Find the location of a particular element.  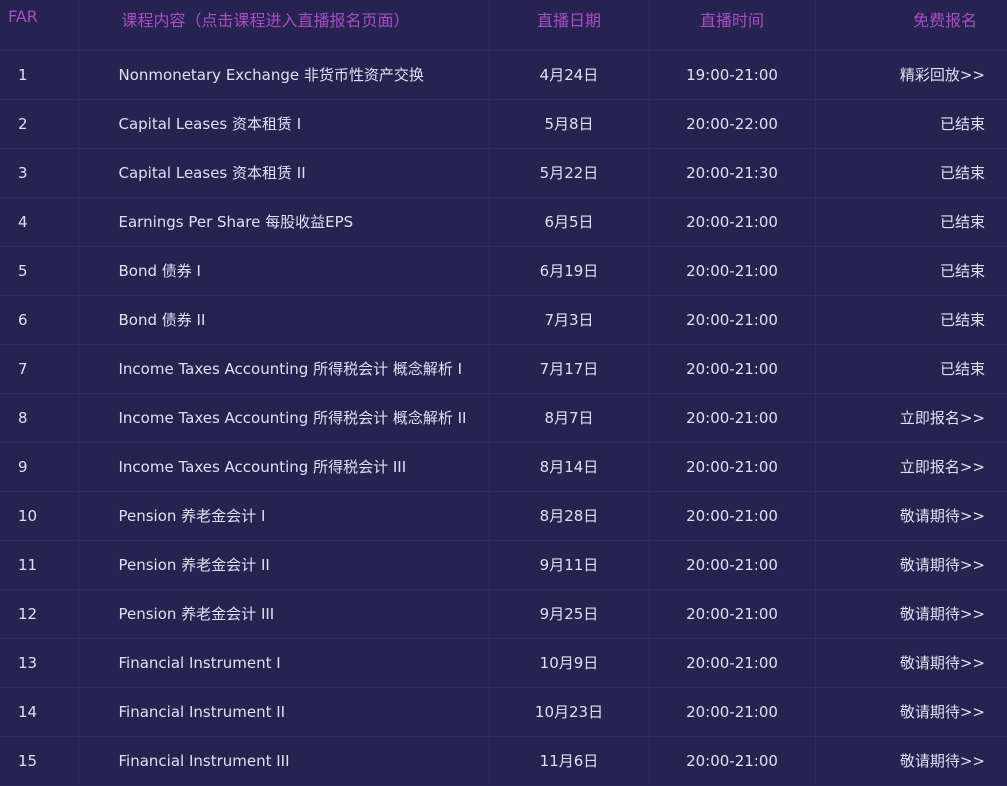

table-row: 6 Bond 债券 II 7月3日 20:00-21:00 已结束 is located at coordinates (503, 320).